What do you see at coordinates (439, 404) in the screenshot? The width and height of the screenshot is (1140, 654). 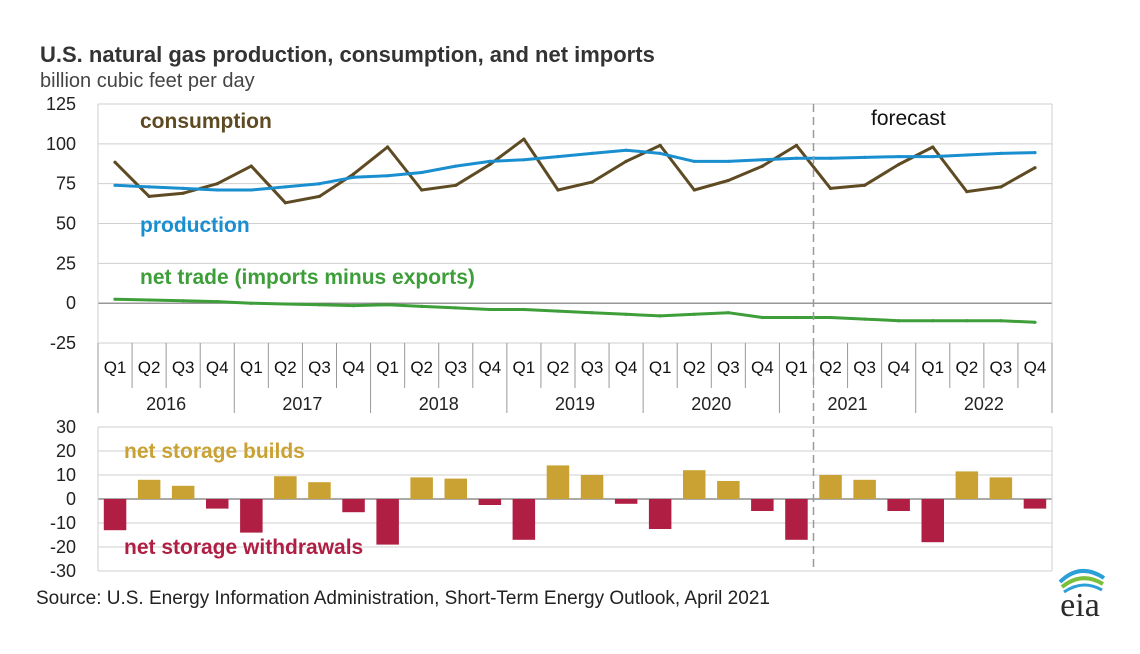 I see `year-label: 2018` at bounding box center [439, 404].